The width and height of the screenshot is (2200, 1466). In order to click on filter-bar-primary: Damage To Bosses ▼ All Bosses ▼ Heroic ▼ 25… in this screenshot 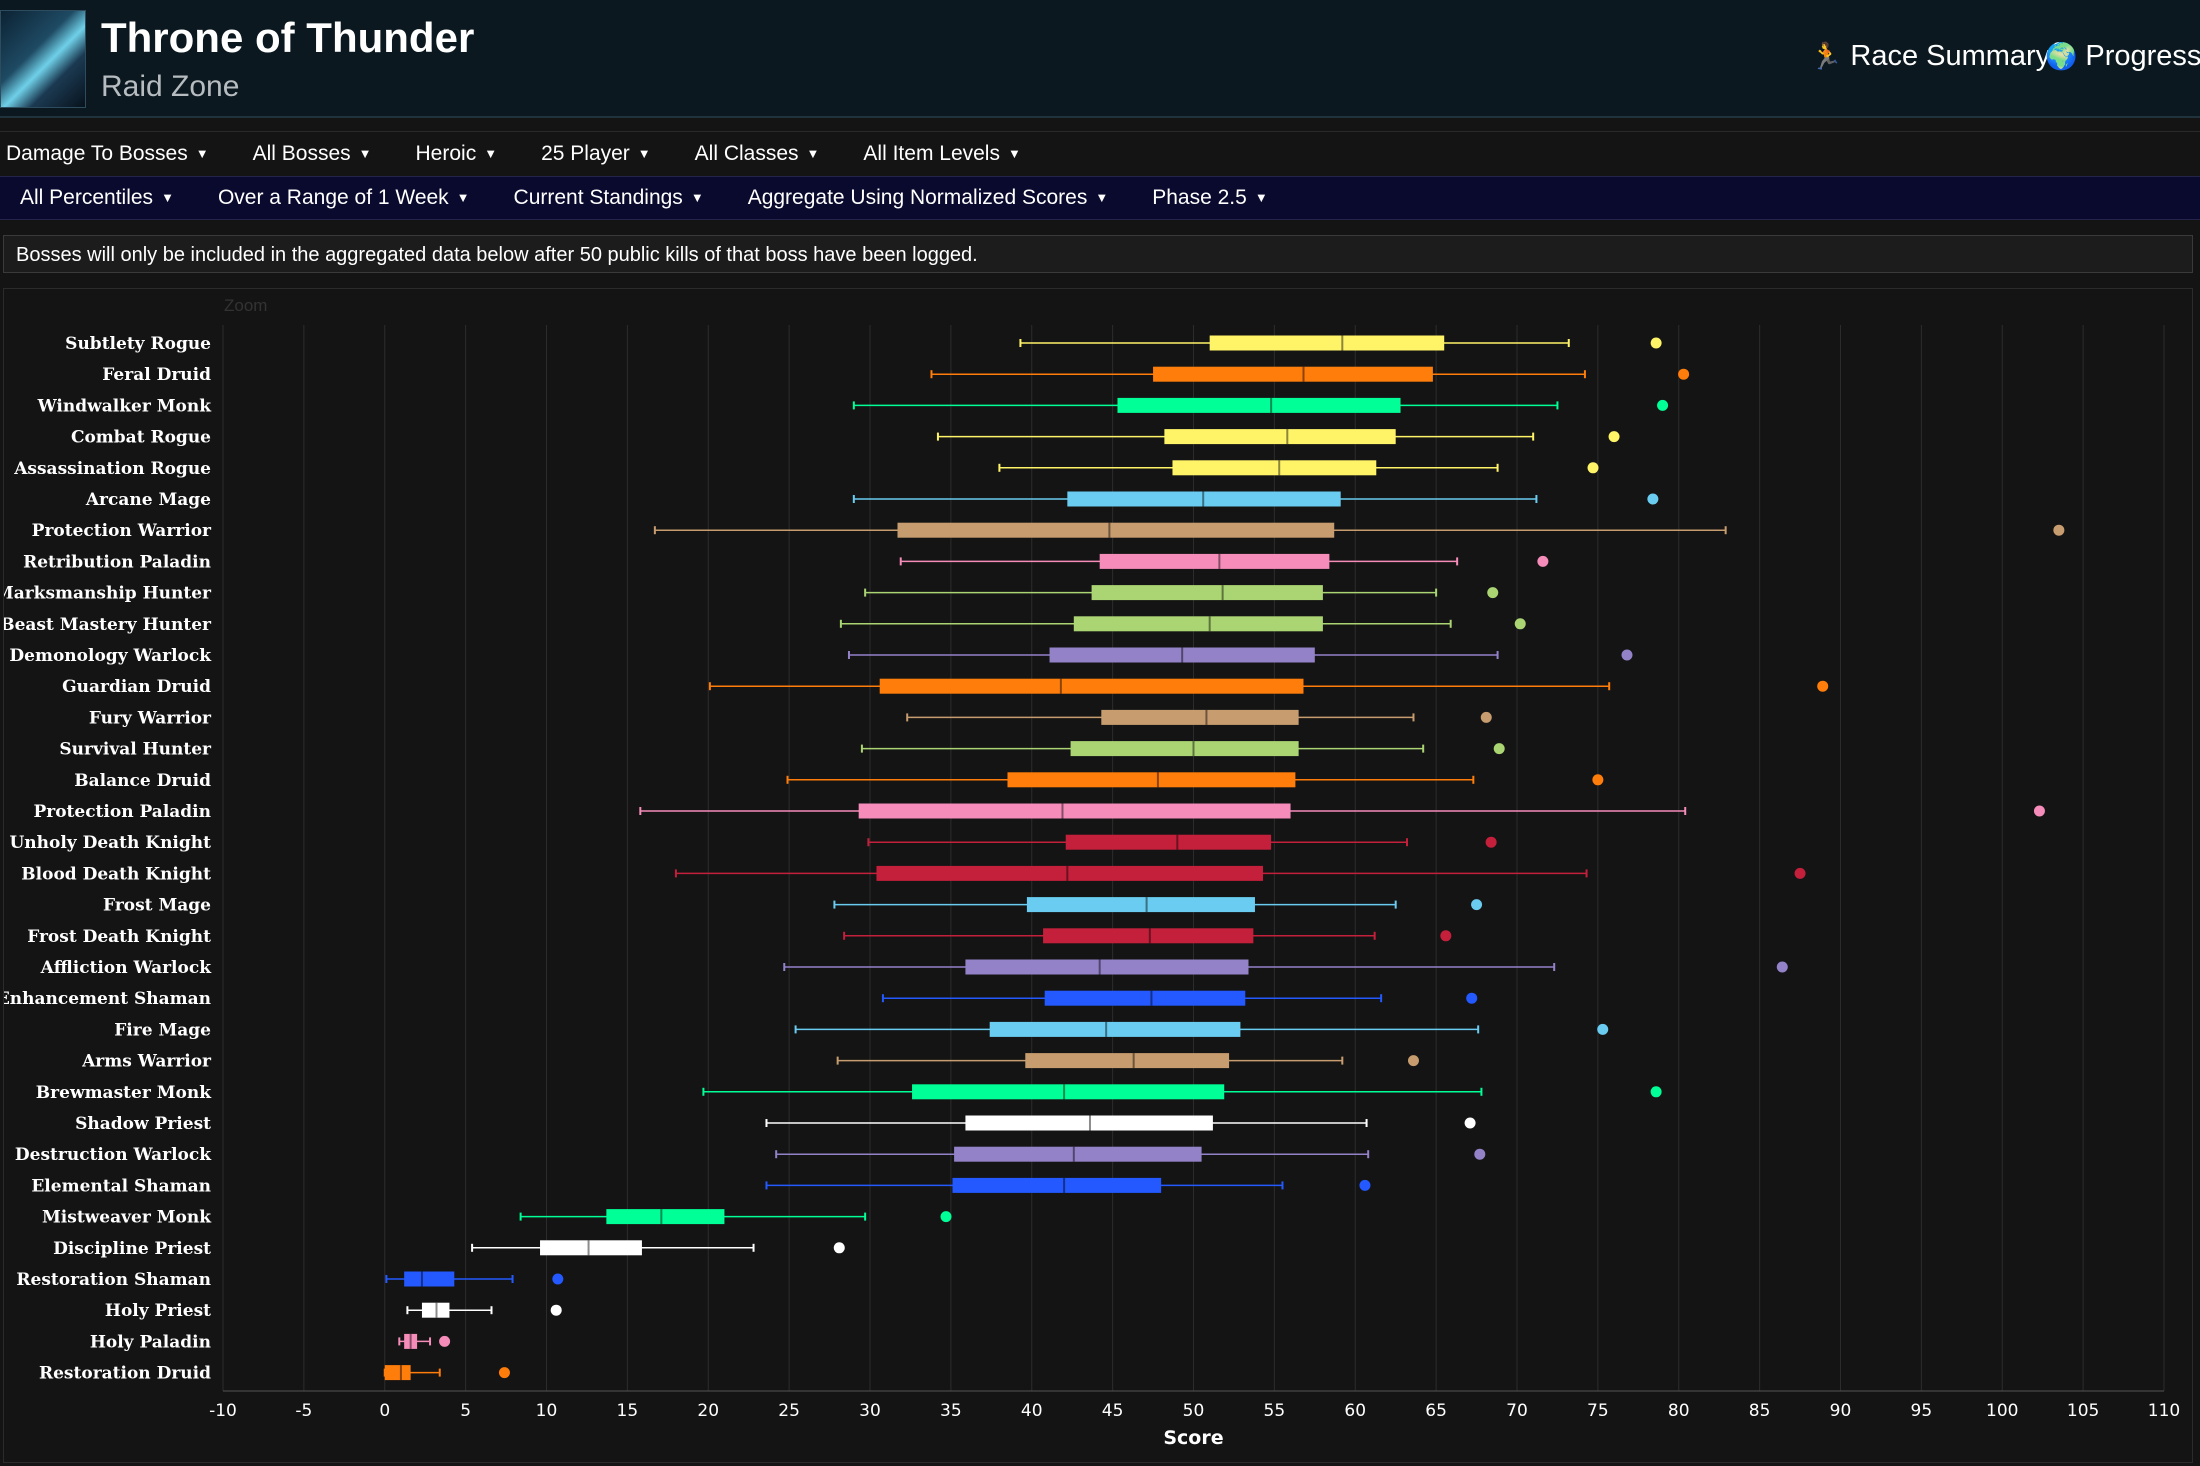, I will do `click(1100, 153)`.